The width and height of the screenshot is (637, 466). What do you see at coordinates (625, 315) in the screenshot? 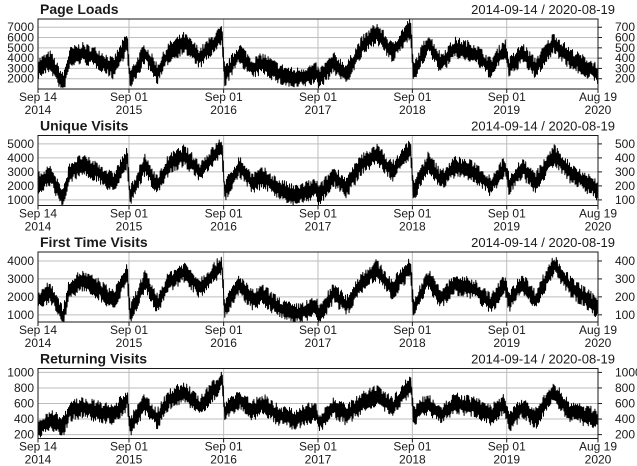
I see `y-tick-label-right: 100` at bounding box center [625, 315].